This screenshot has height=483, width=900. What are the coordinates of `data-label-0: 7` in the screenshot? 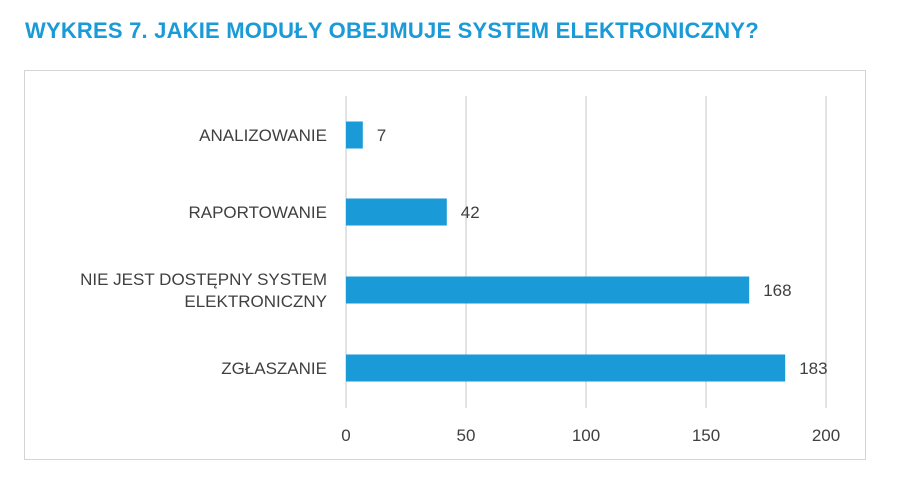 It's located at (381, 135).